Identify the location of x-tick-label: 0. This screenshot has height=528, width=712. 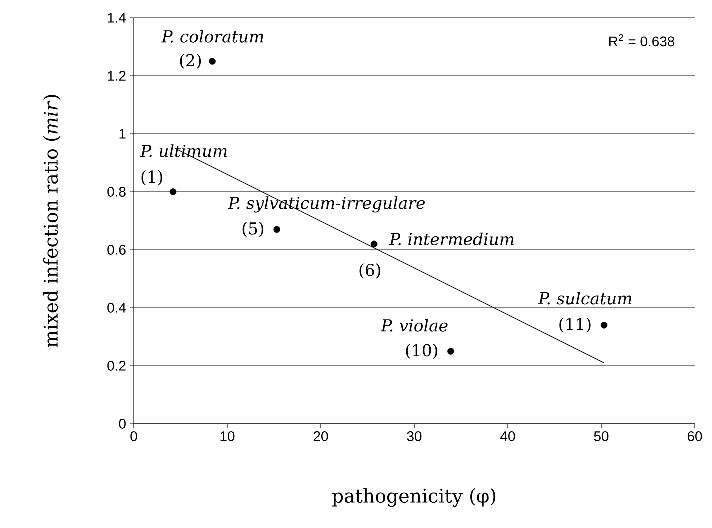
(134, 437).